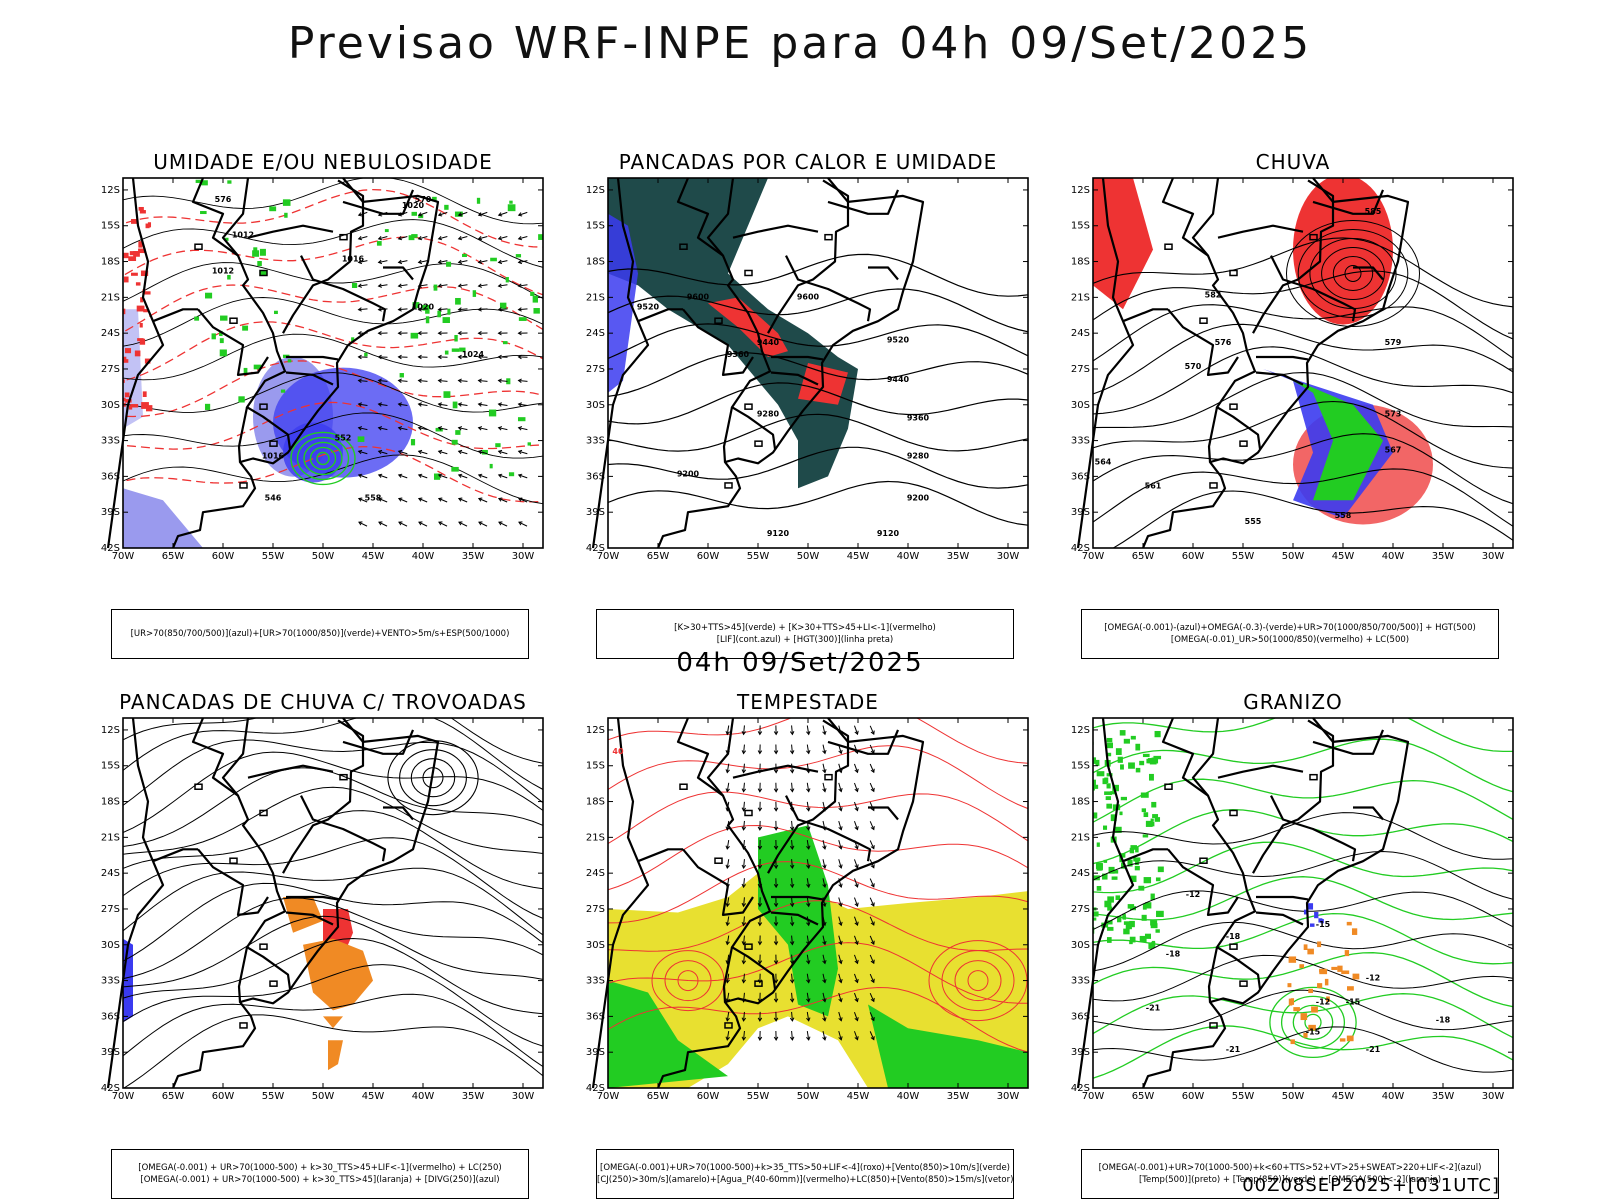  Describe the element at coordinates (595, 369) in the screenshot. I see `lat-label: 27S` at that location.